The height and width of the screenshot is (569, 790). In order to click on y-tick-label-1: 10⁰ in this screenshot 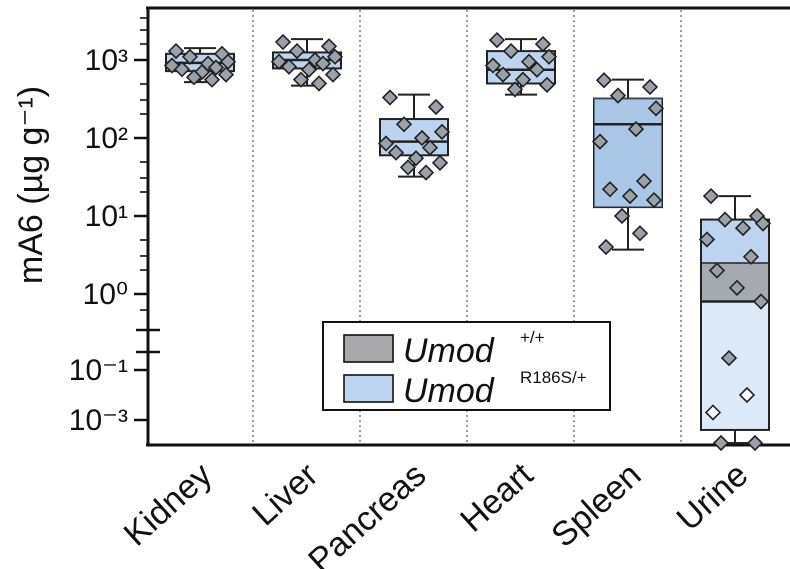, I will do `click(105, 294)`.